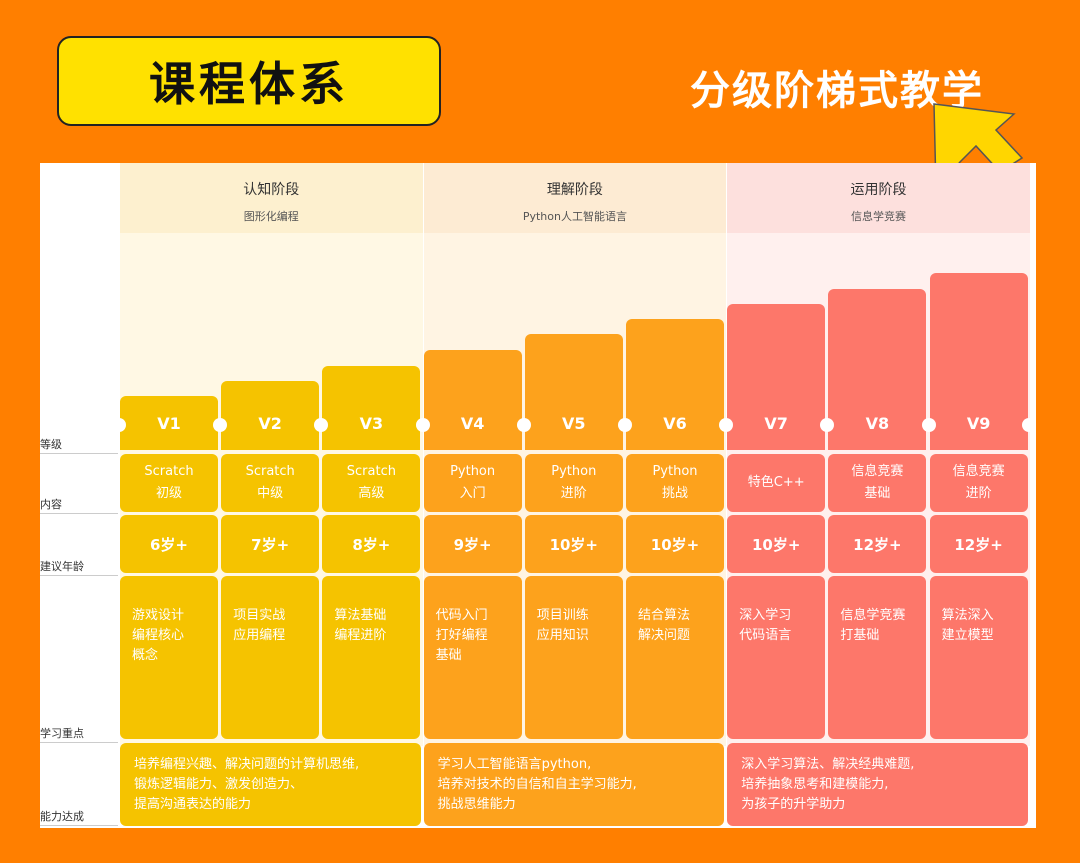  What do you see at coordinates (472, 544) in the screenshot?
I see `age-cell: 9岁+` at bounding box center [472, 544].